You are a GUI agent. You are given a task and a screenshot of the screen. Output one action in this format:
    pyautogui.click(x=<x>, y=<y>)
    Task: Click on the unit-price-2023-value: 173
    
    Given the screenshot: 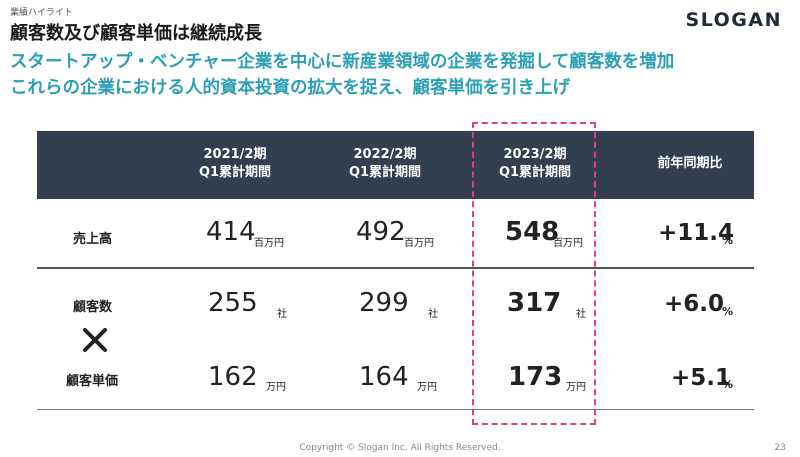 What is the action you would take?
    pyautogui.click(x=535, y=377)
    